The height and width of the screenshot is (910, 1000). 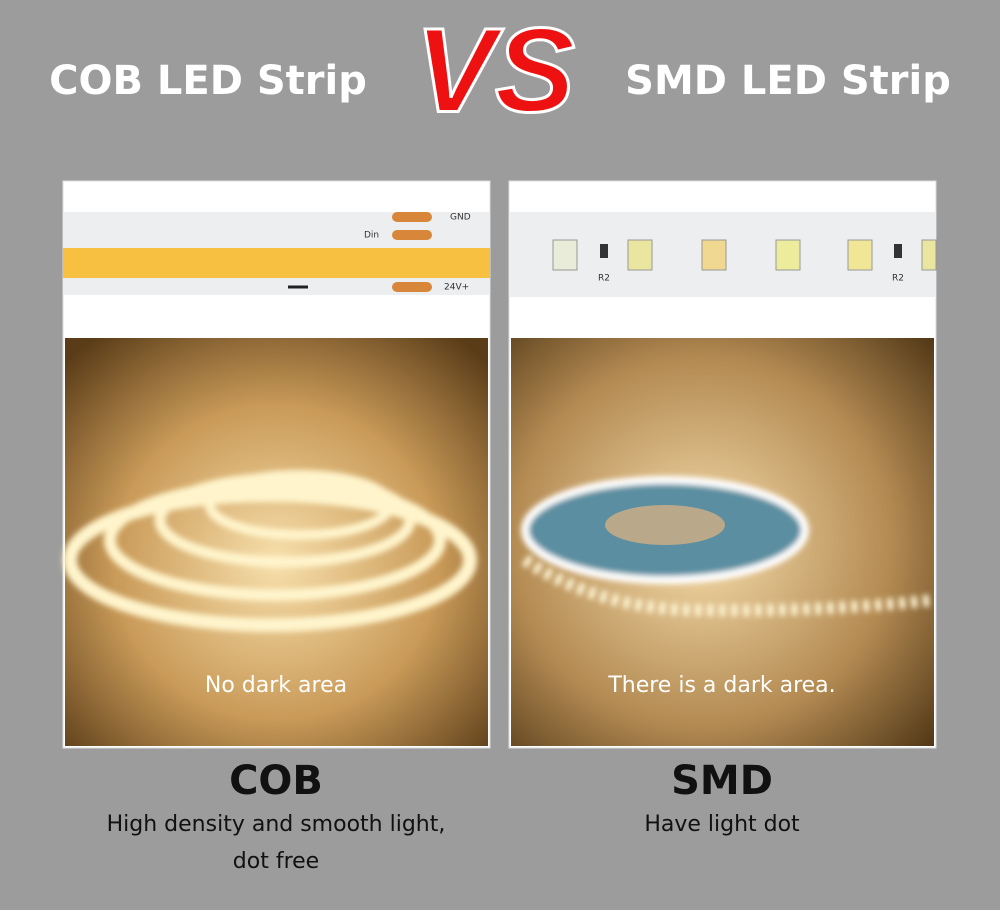 I want to click on description: dot free, so click(x=276, y=861).